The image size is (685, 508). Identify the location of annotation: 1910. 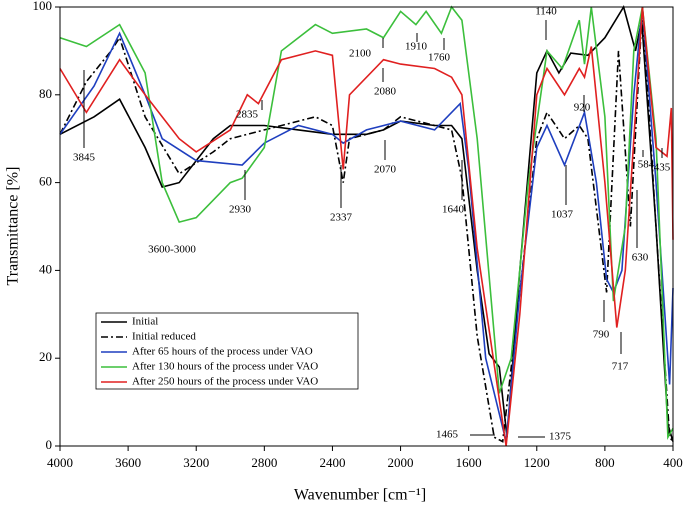
(416, 47).